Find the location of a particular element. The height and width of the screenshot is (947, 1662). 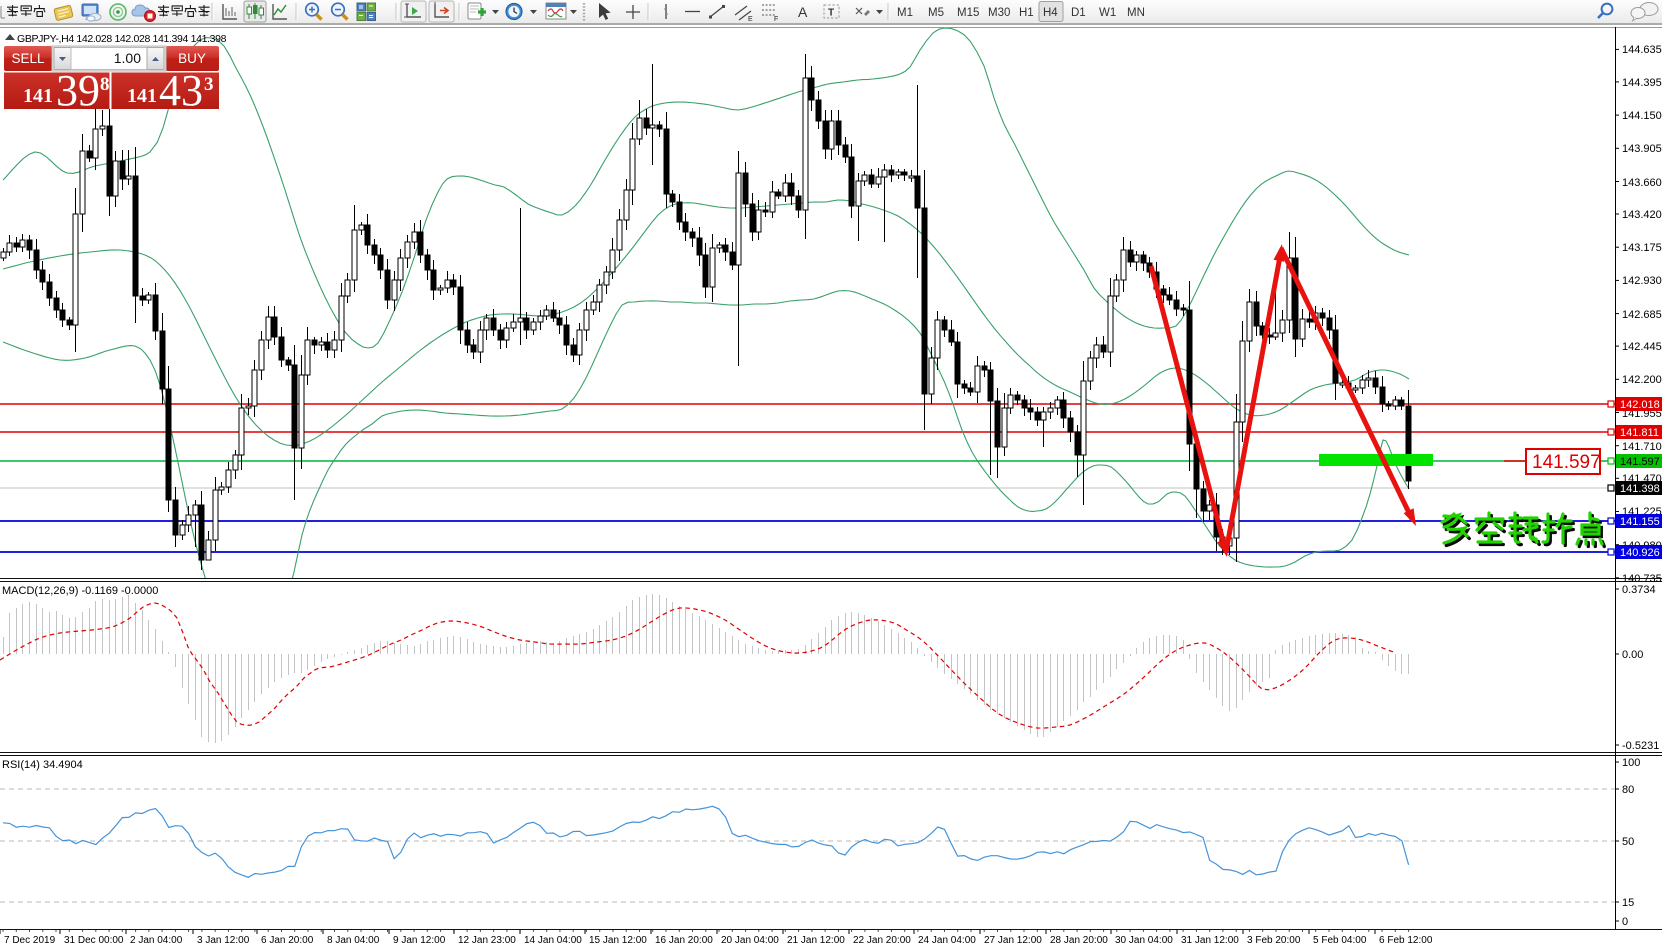

svg-text: 6 Jan 20:00 is located at coordinates (287, 940).